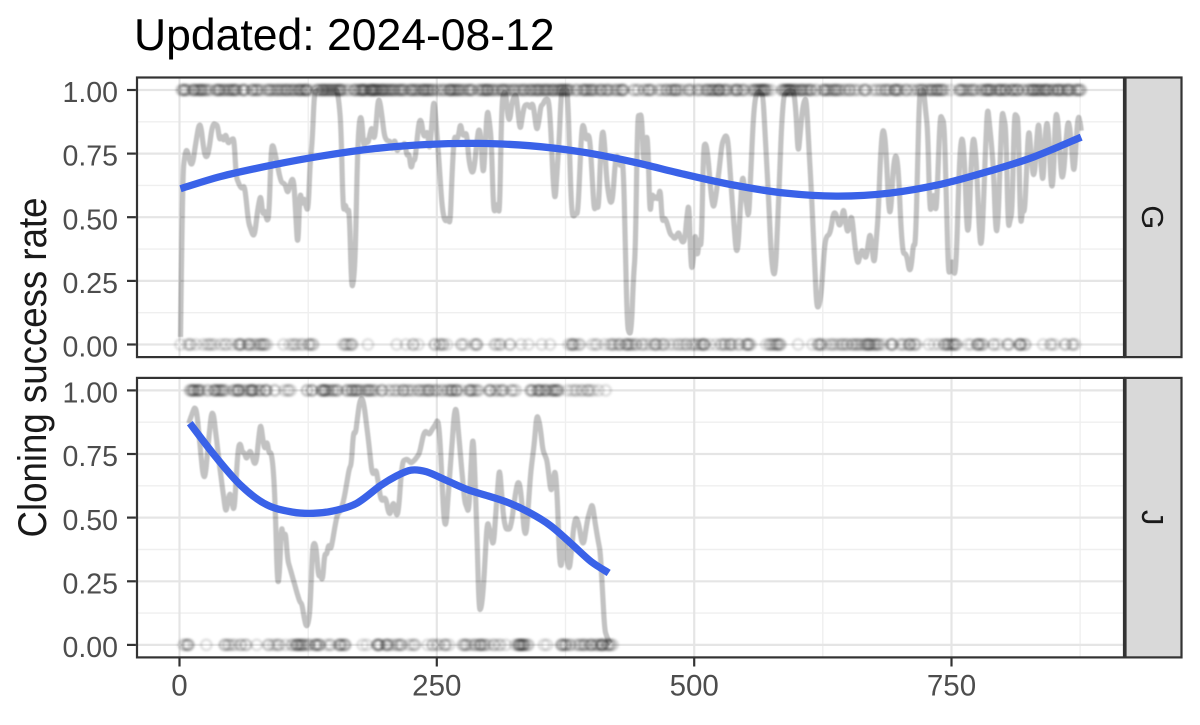 Image resolution: width=1200 pixels, height=725 pixels. Describe the element at coordinates (436, 685) in the screenshot. I see `svg-text: 250` at that location.